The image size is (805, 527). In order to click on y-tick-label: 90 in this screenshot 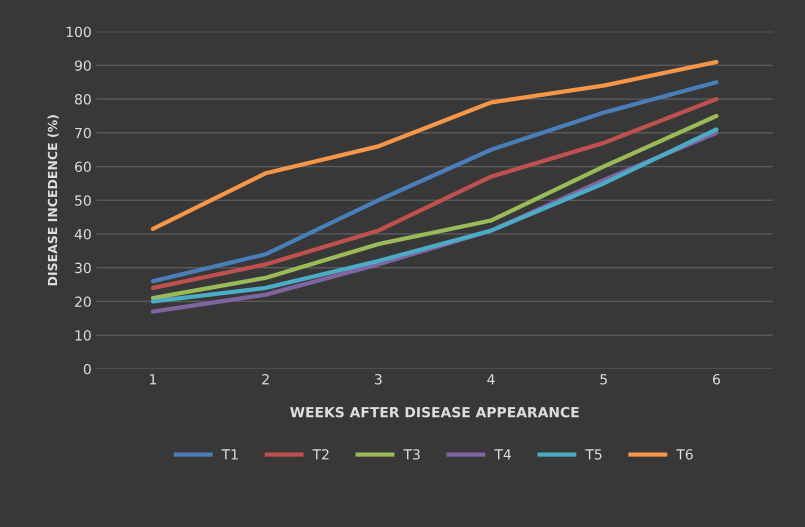, I will do `click(82, 65)`.